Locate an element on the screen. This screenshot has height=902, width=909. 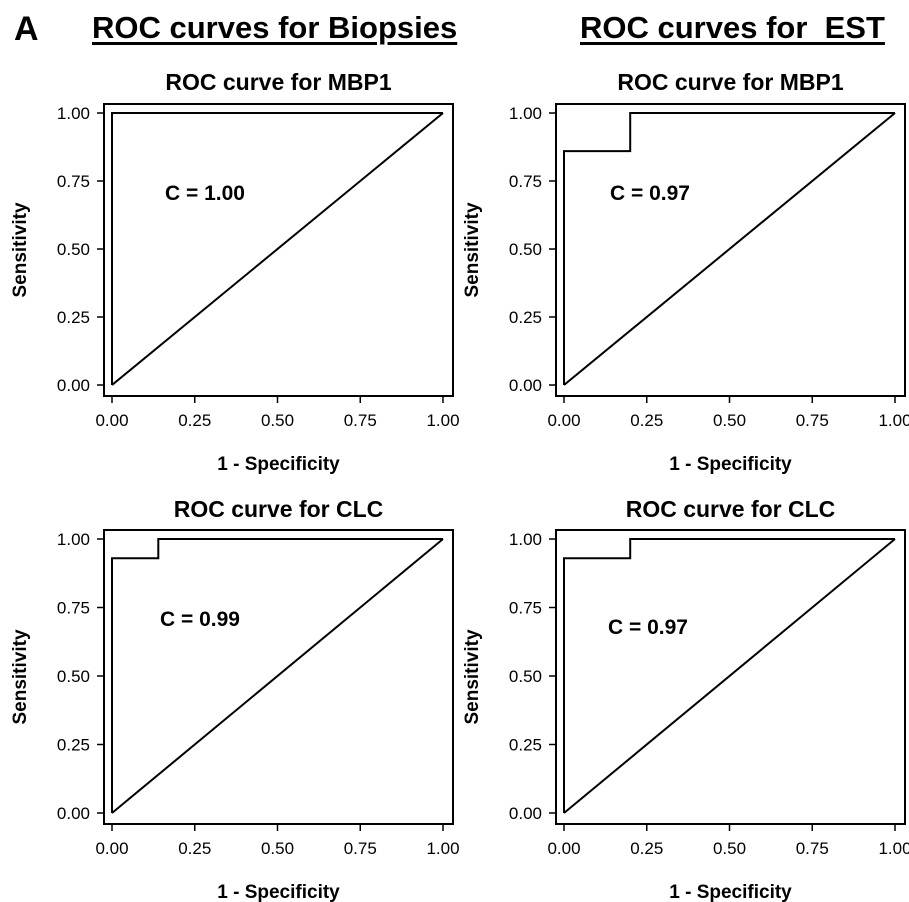
auc-annotation: C = 1.00 is located at coordinates (205, 193).